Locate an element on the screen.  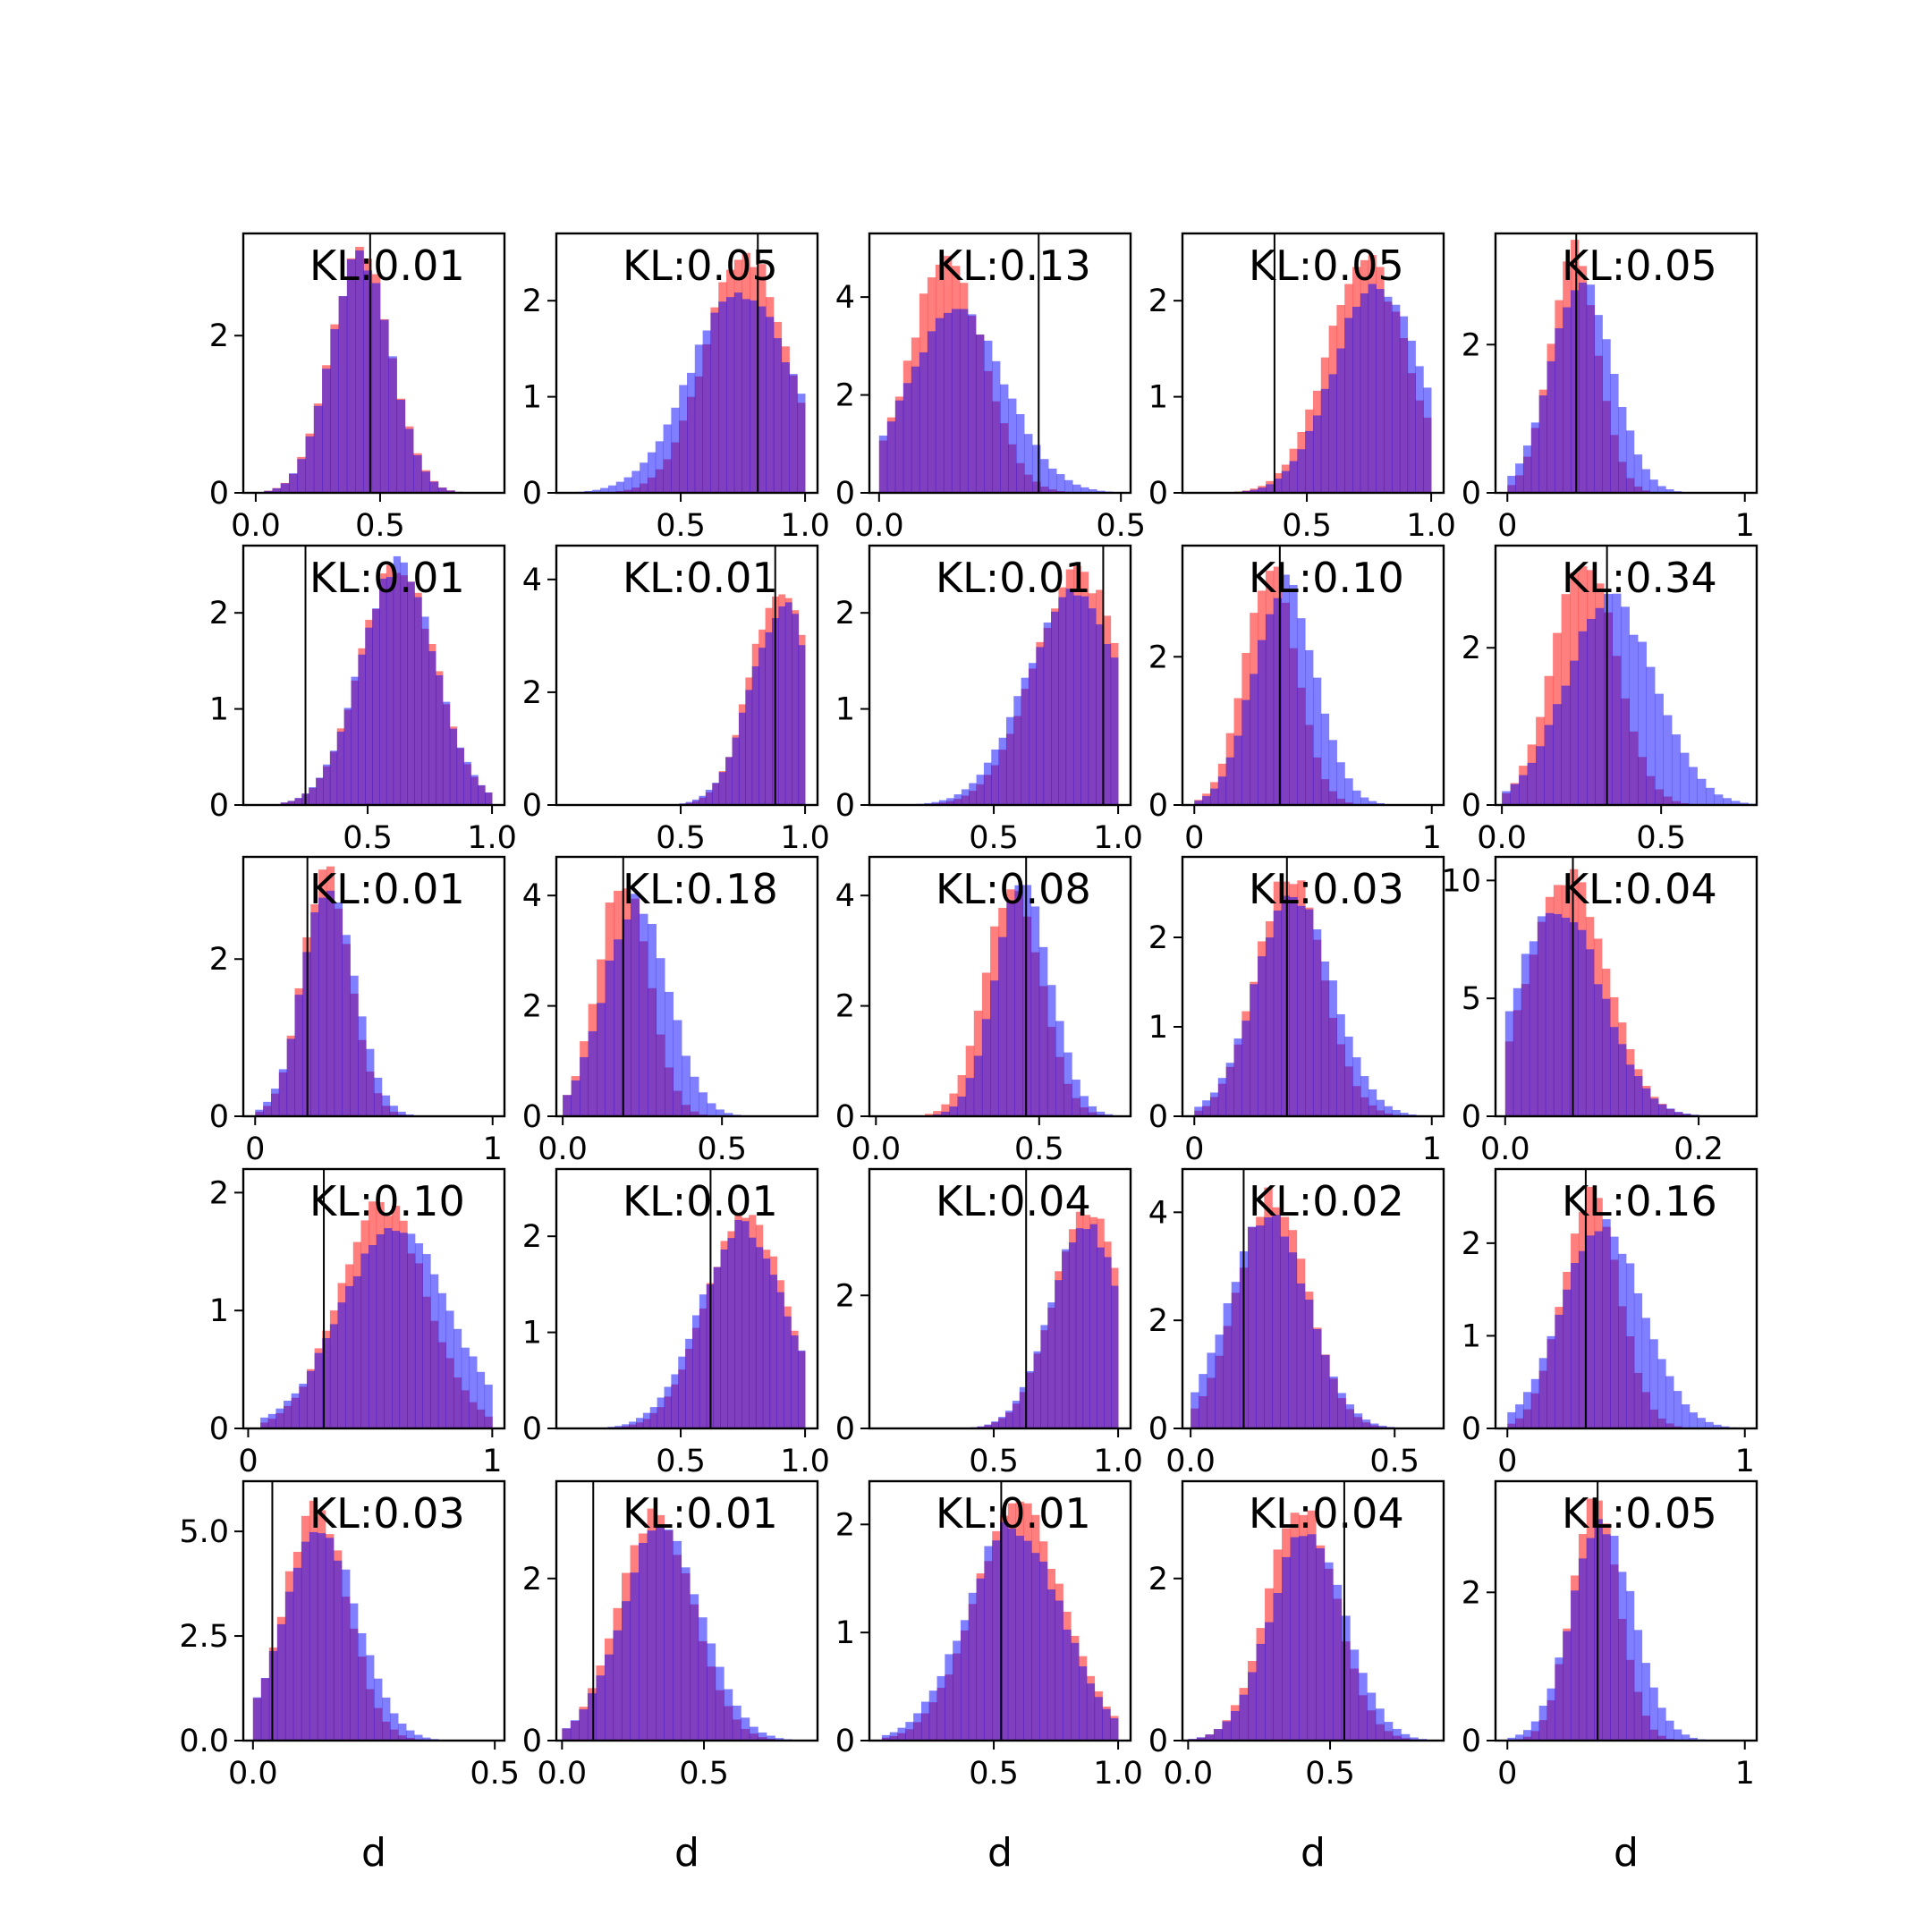
y-tick-label: 5.0 is located at coordinates (204, 1532).